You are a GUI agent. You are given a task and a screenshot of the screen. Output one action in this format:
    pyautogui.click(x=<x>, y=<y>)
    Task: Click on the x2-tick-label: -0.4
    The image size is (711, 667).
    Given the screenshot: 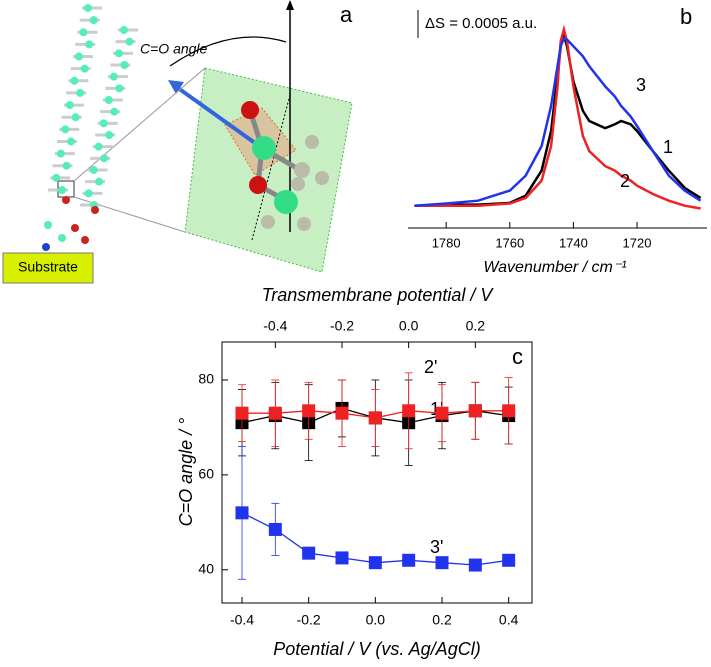 What is the action you would take?
    pyautogui.click(x=275, y=326)
    